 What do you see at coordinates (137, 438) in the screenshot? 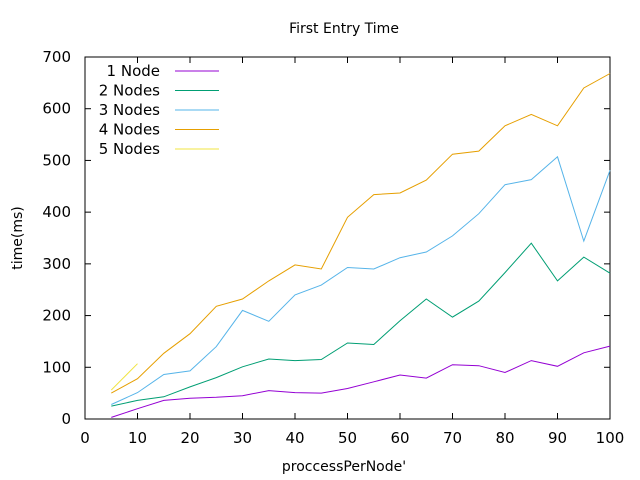
I see `x-tick-label: 10` at bounding box center [137, 438].